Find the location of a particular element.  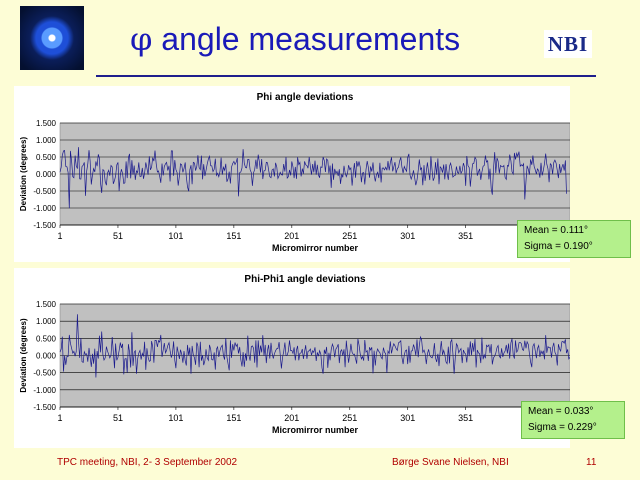

stats-box-phi: Mean = 0.111° Sigma = 0.190° is located at coordinates (574, 239).